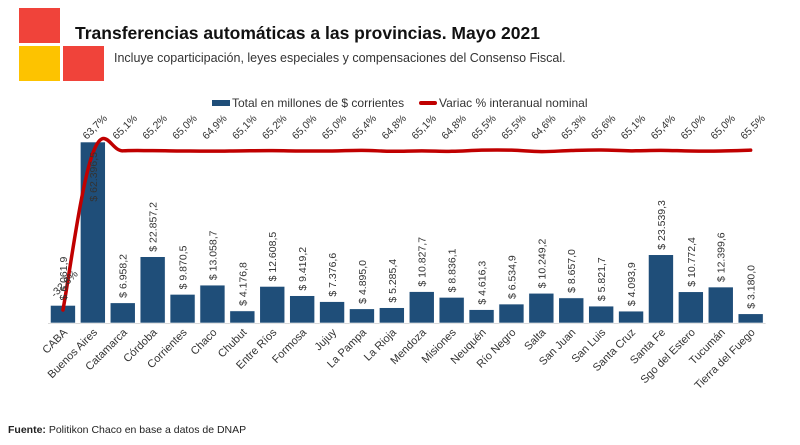 The image size is (800, 445). What do you see at coordinates (483, 283) in the screenshot?
I see `bar-value-label: $ 4.616,3` at bounding box center [483, 283].